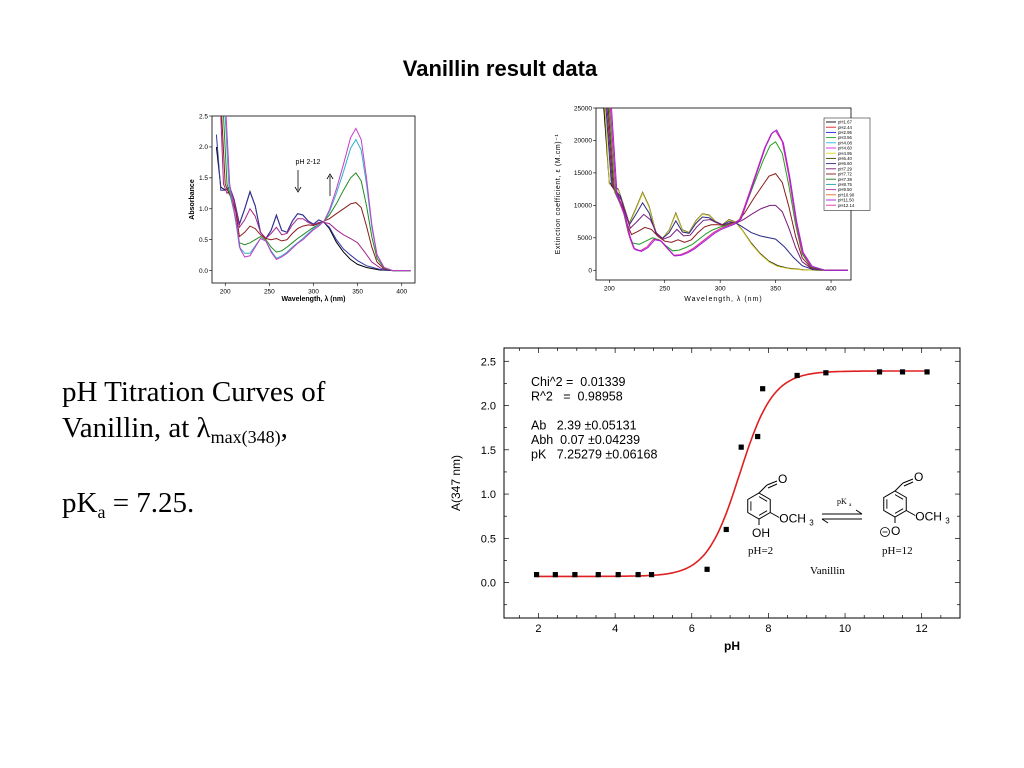 This screenshot has width=1024, height=768. I want to click on negative-charge, so click(885, 532).